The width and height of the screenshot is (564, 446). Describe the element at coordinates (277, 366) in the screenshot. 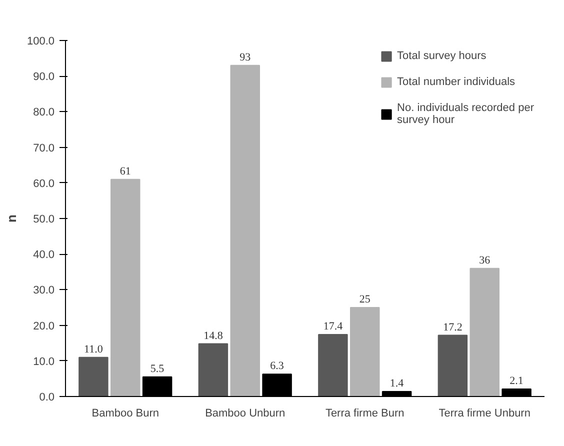

I see `data-label: 6.3` at that location.